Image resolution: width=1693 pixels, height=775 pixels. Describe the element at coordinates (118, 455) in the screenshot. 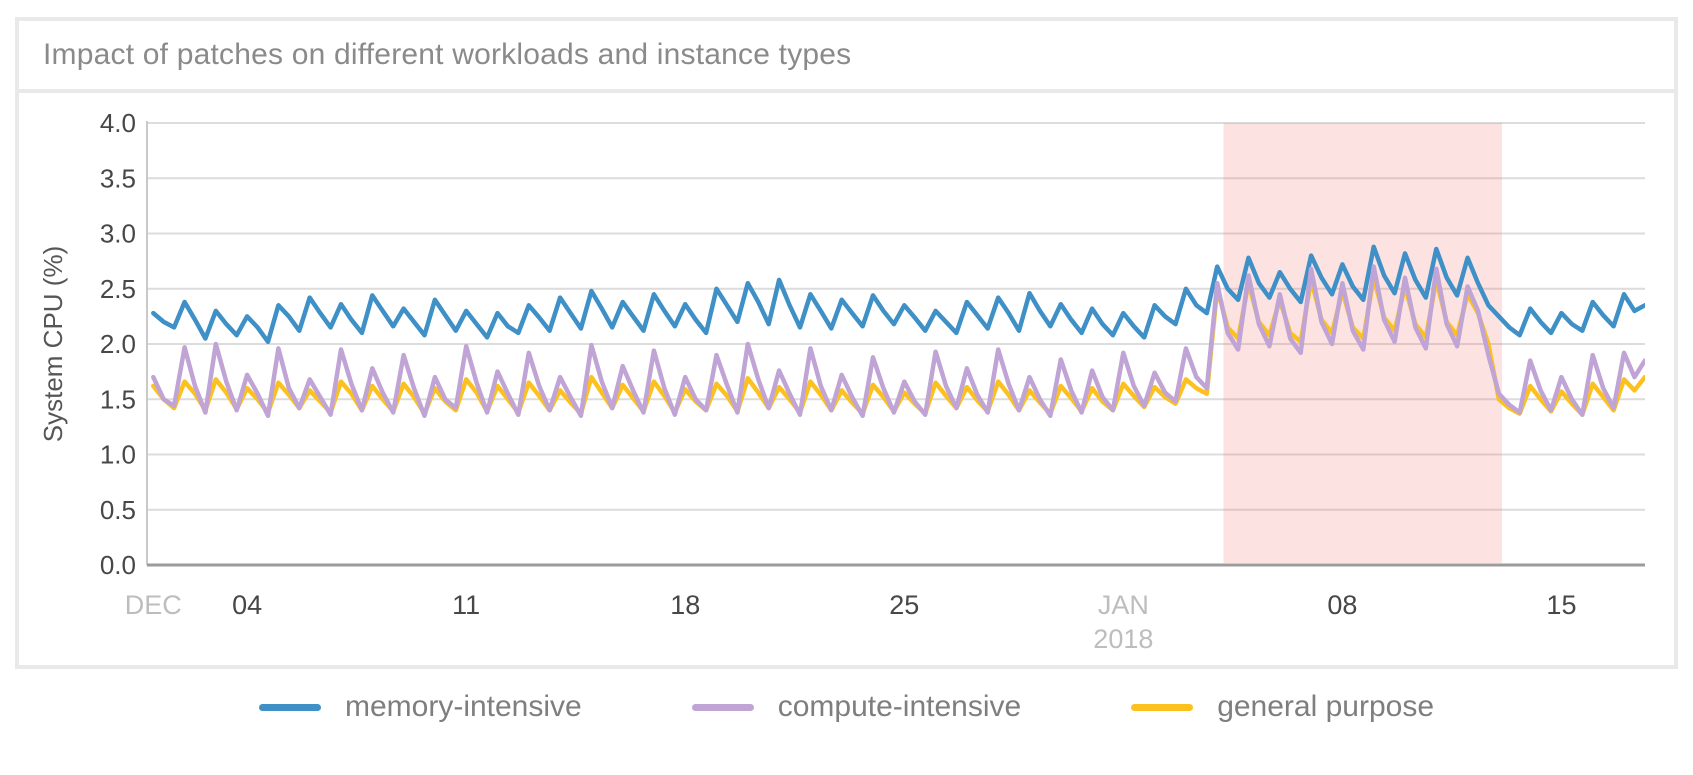

I see `y-tick-label: 1.0` at that location.